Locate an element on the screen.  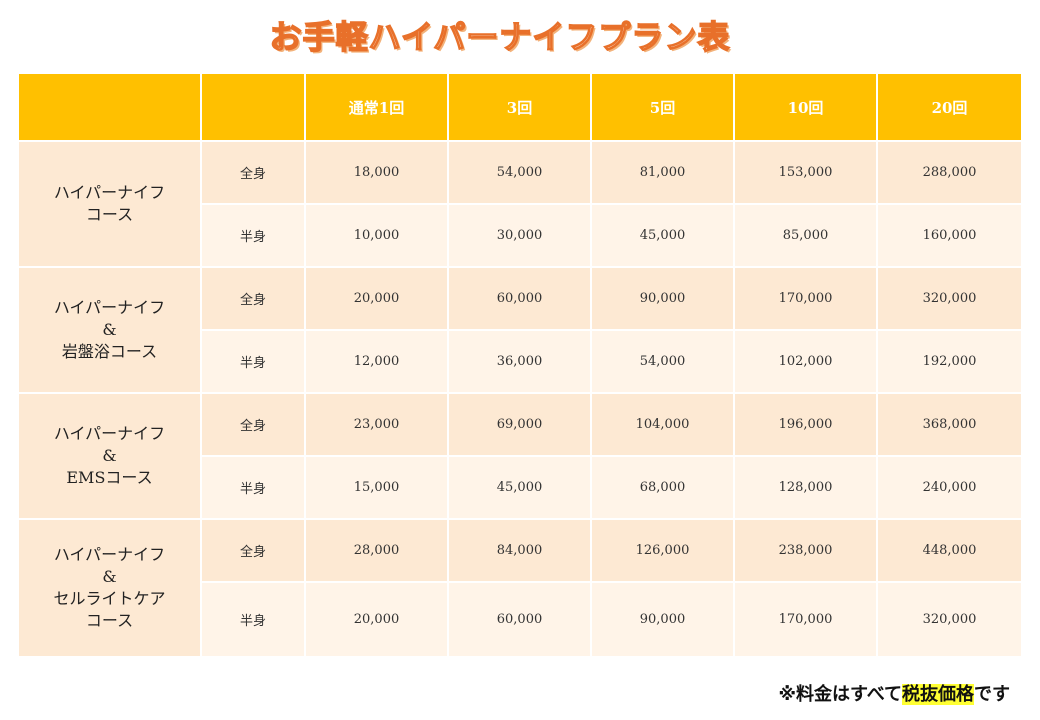
header-cell-3x: 3回 is located at coordinates (519, 107).